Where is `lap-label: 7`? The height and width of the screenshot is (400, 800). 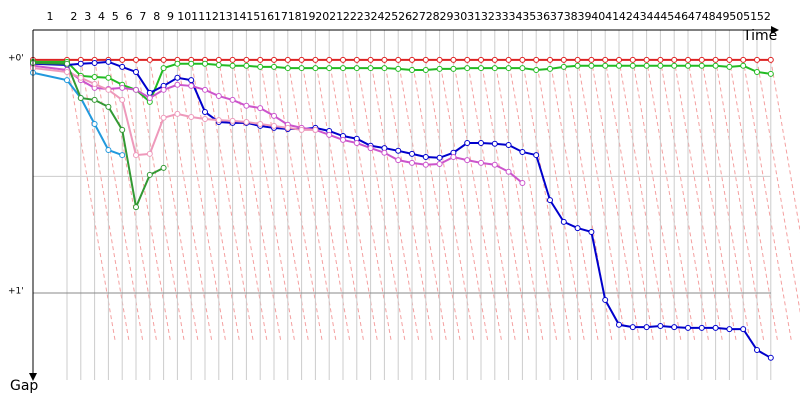 lap-label: 7 is located at coordinates (142, 16).